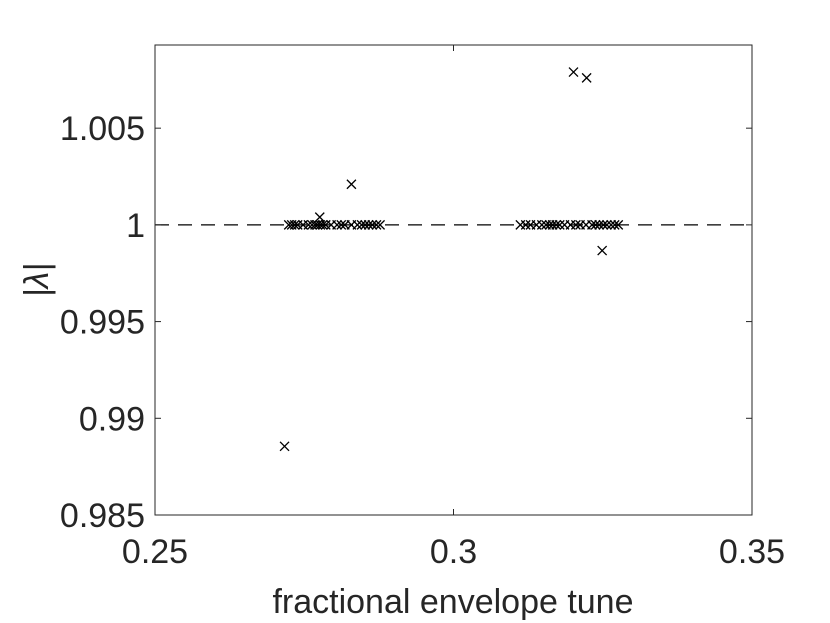  I want to click on y-tick-label: 0.99, so click(112, 419).